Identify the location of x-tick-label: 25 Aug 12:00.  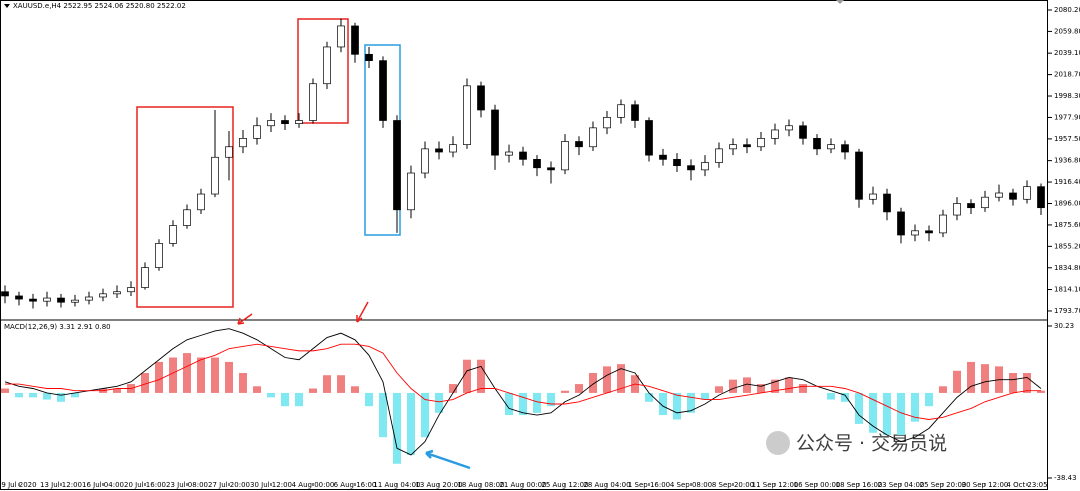
(564, 485).